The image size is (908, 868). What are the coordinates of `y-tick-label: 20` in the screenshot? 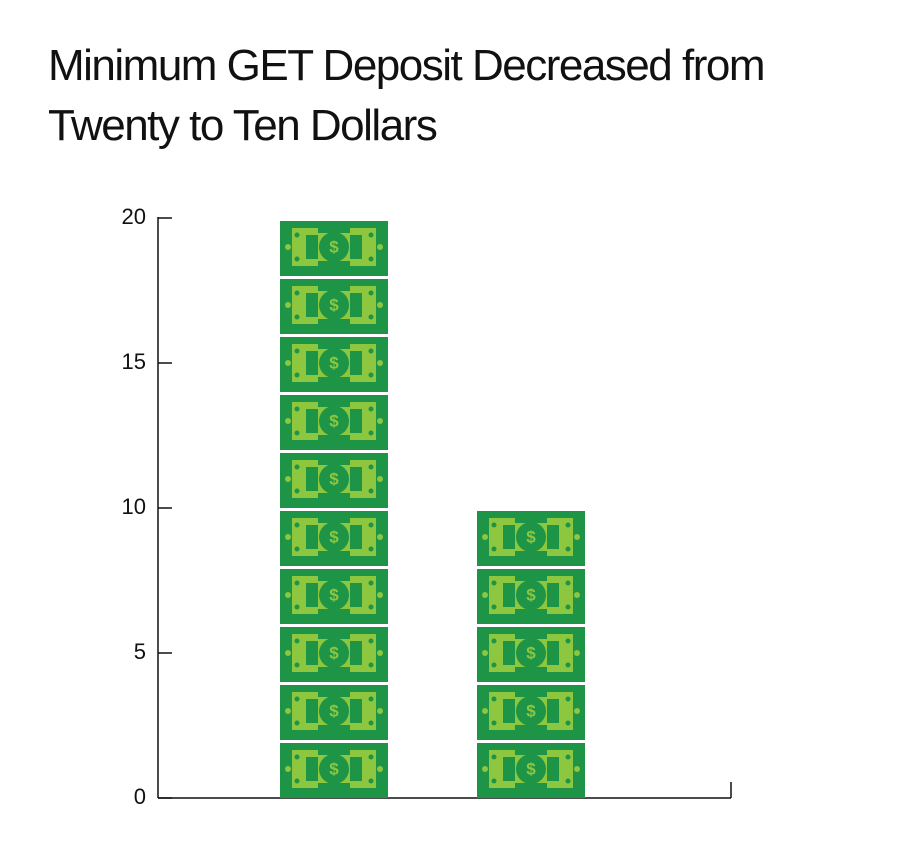 It's located at (134, 216).